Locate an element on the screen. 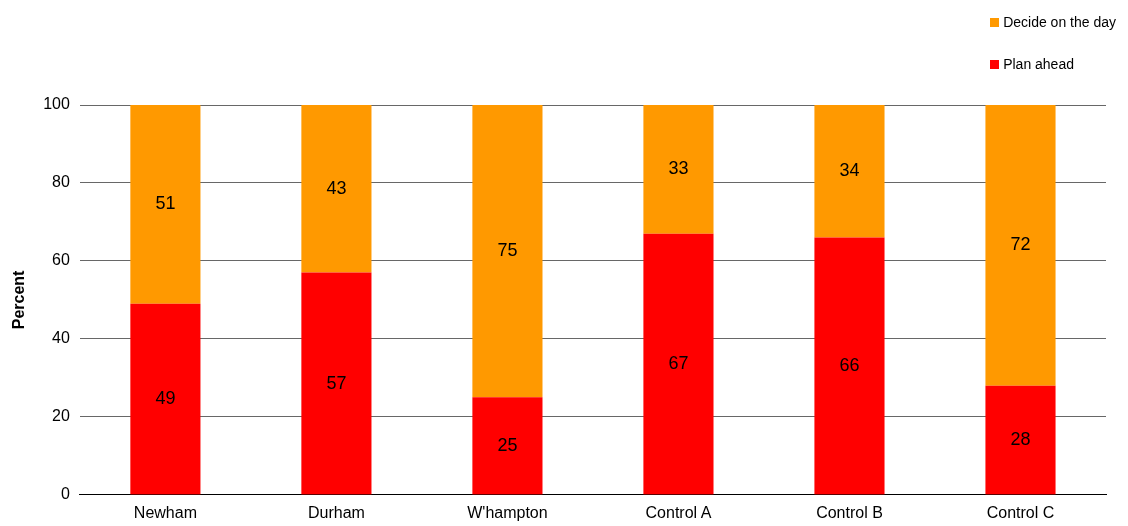 The height and width of the screenshot is (526, 1128). data-label: 57 is located at coordinates (336, 382).